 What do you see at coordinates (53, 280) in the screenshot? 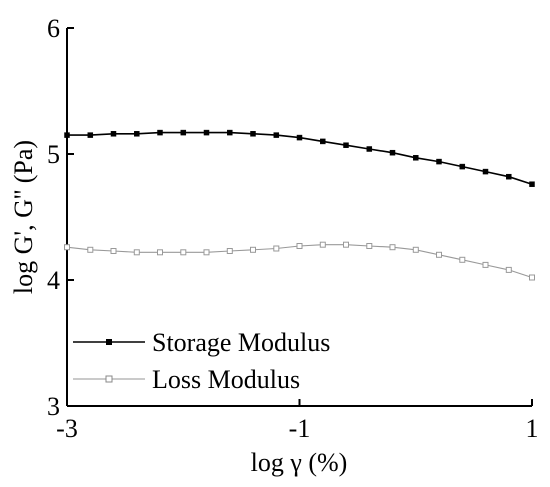
I see `y-tick-label: 4` at bounding box center [53, 280].